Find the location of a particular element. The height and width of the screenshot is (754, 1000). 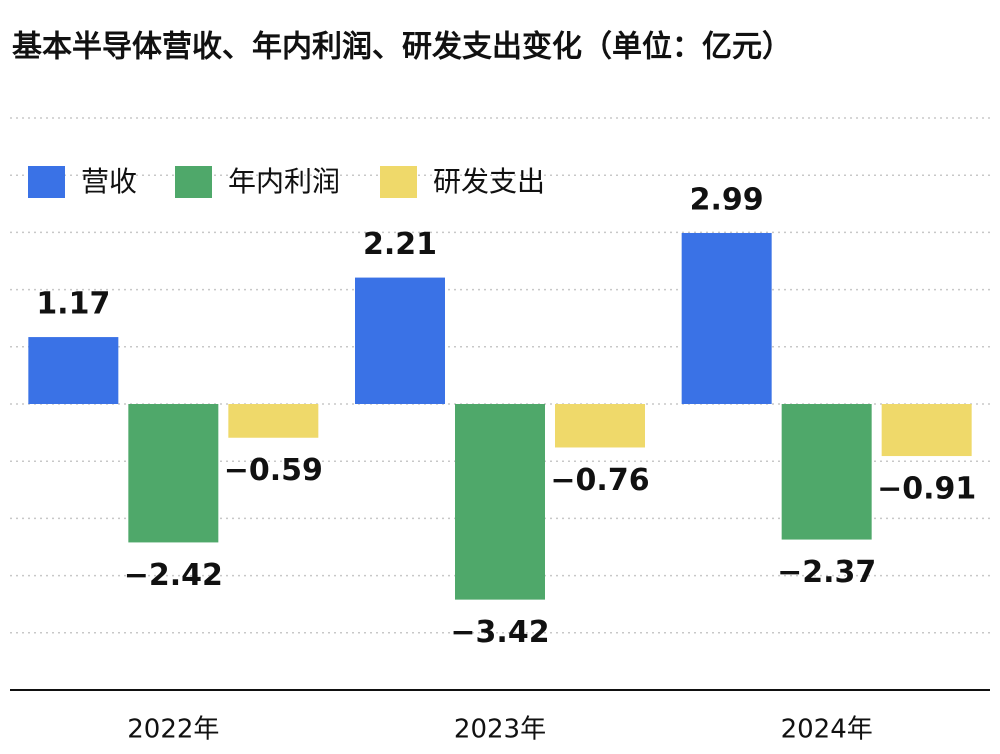

value-label: −0.59 is located at coordinates (273, 470).